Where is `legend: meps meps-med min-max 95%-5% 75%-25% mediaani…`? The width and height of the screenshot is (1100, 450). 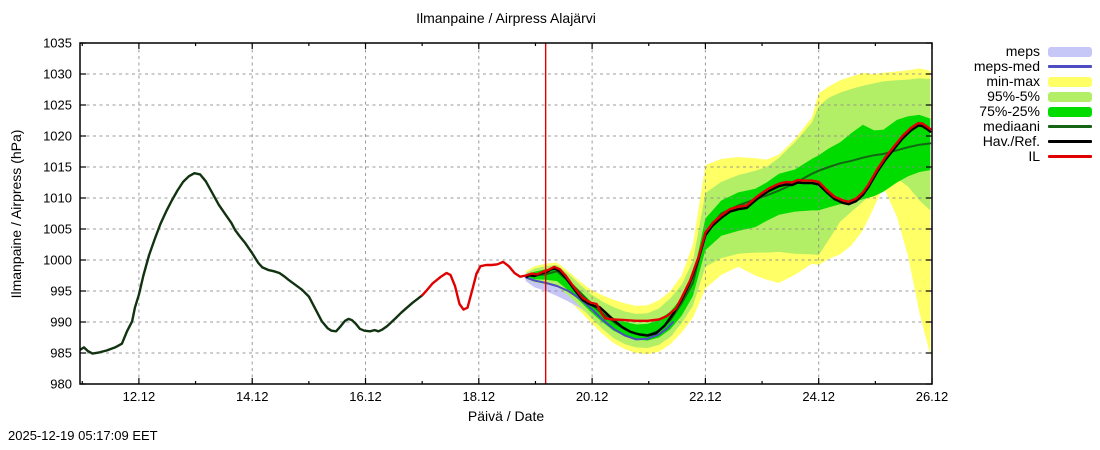
legend: meps meps-med min-max 95%-5% 75%-25% mediaani… is located at coordinates (1033, 104).